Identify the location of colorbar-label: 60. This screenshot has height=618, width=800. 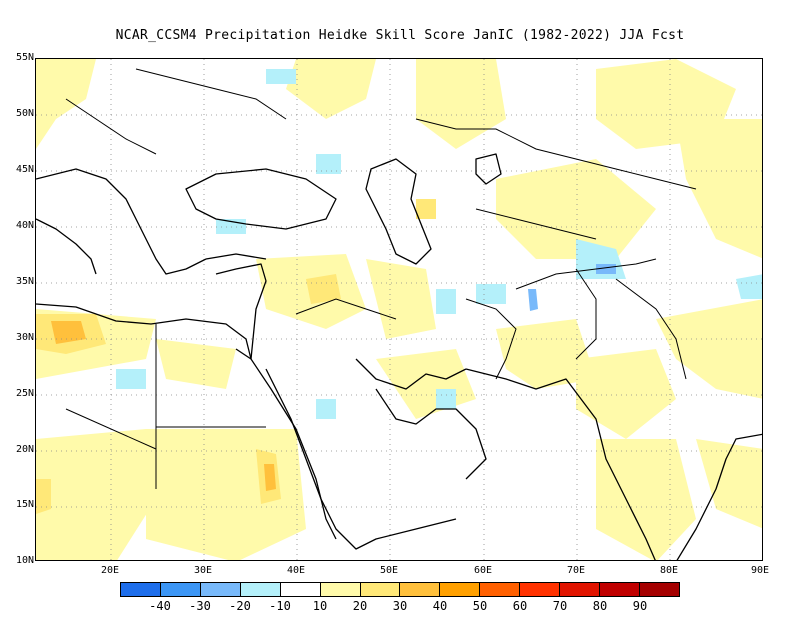
(520, 606).